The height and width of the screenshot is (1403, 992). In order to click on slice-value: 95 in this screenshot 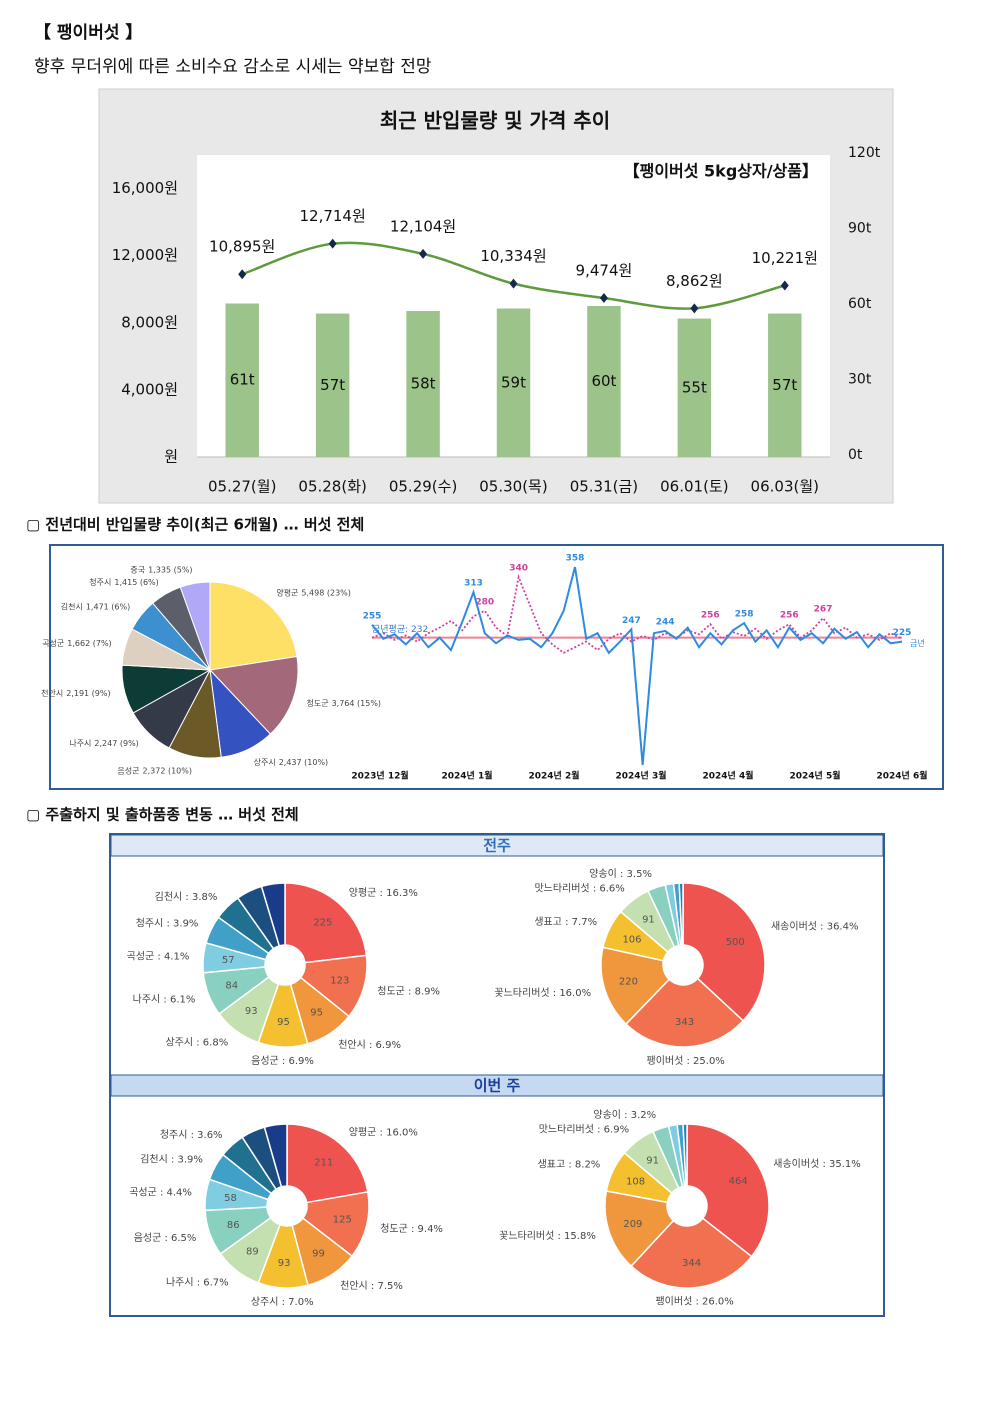, I will do `click(316, 1012)`.